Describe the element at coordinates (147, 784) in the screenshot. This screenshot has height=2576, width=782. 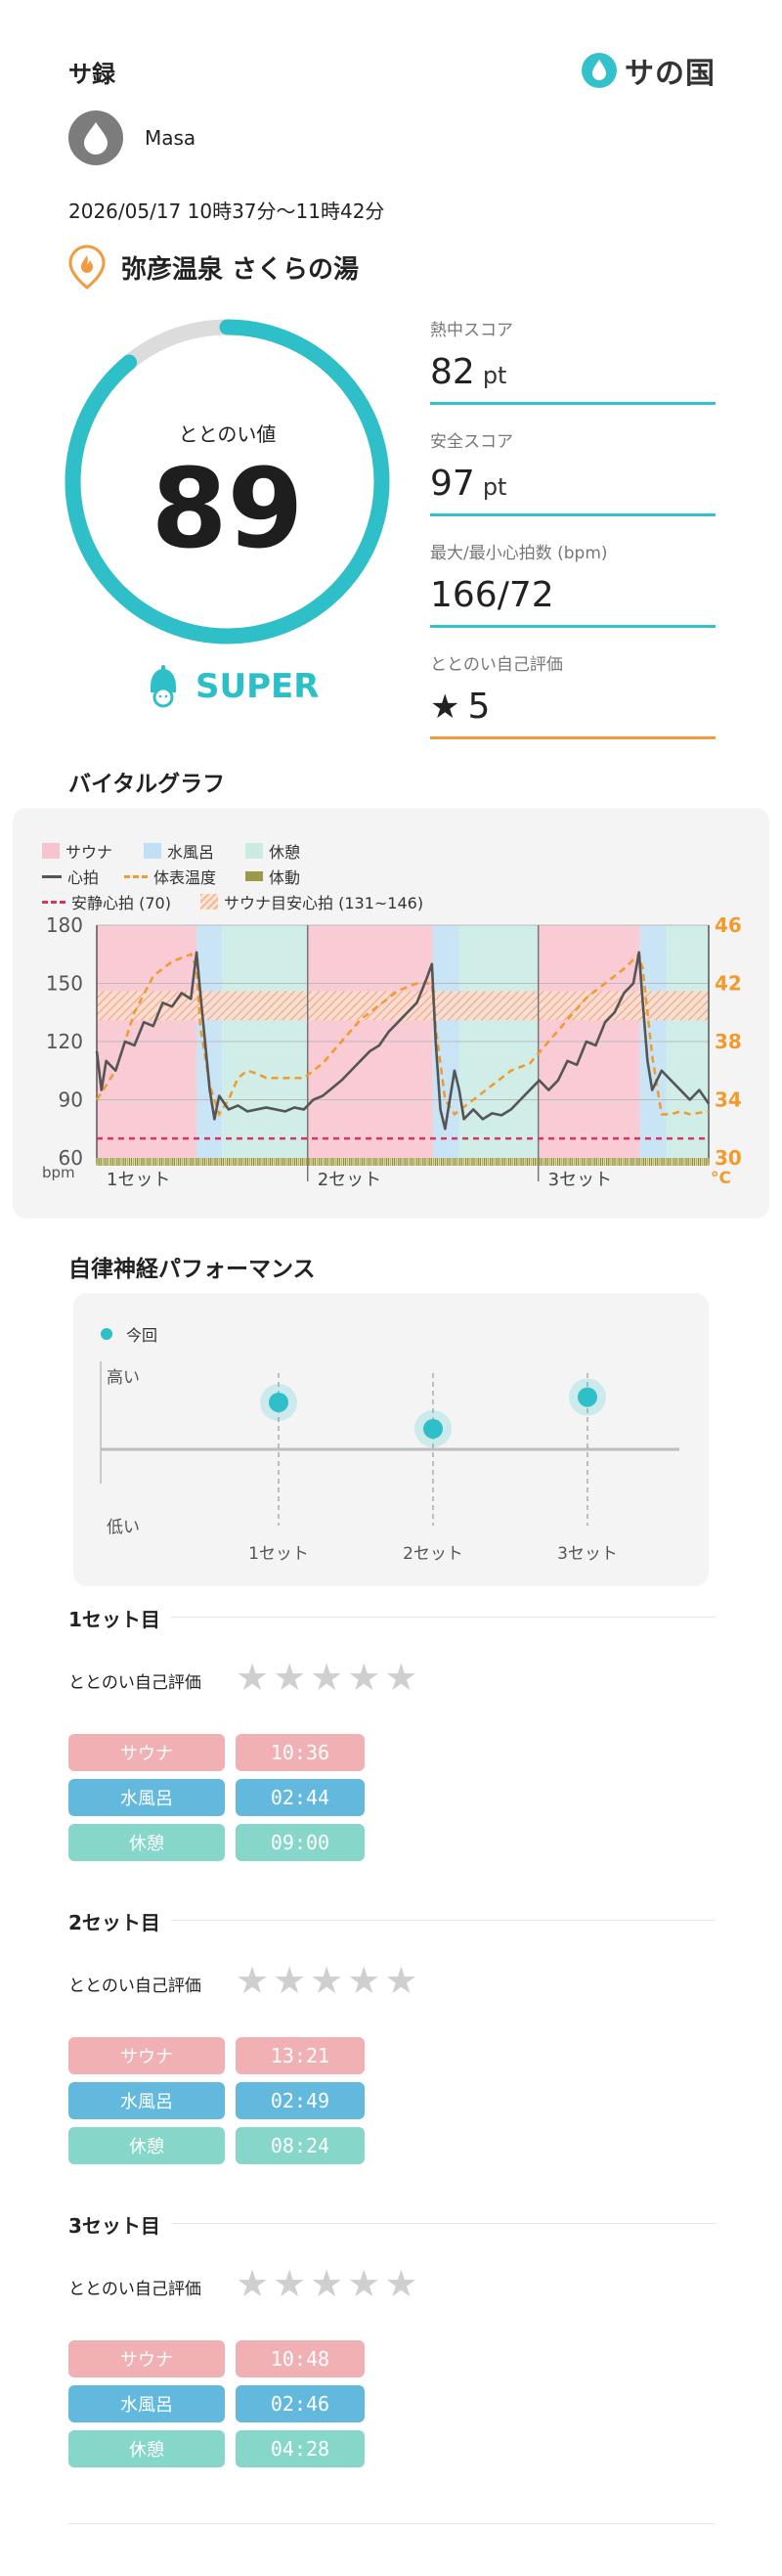
I see `vital-graph-title: バイタルグラフ` at that location.